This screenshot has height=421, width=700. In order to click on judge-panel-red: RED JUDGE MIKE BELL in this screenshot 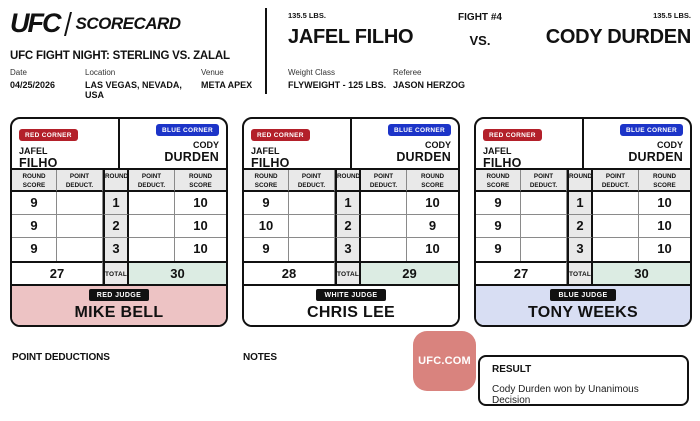, I will do `click(119, 304)`.